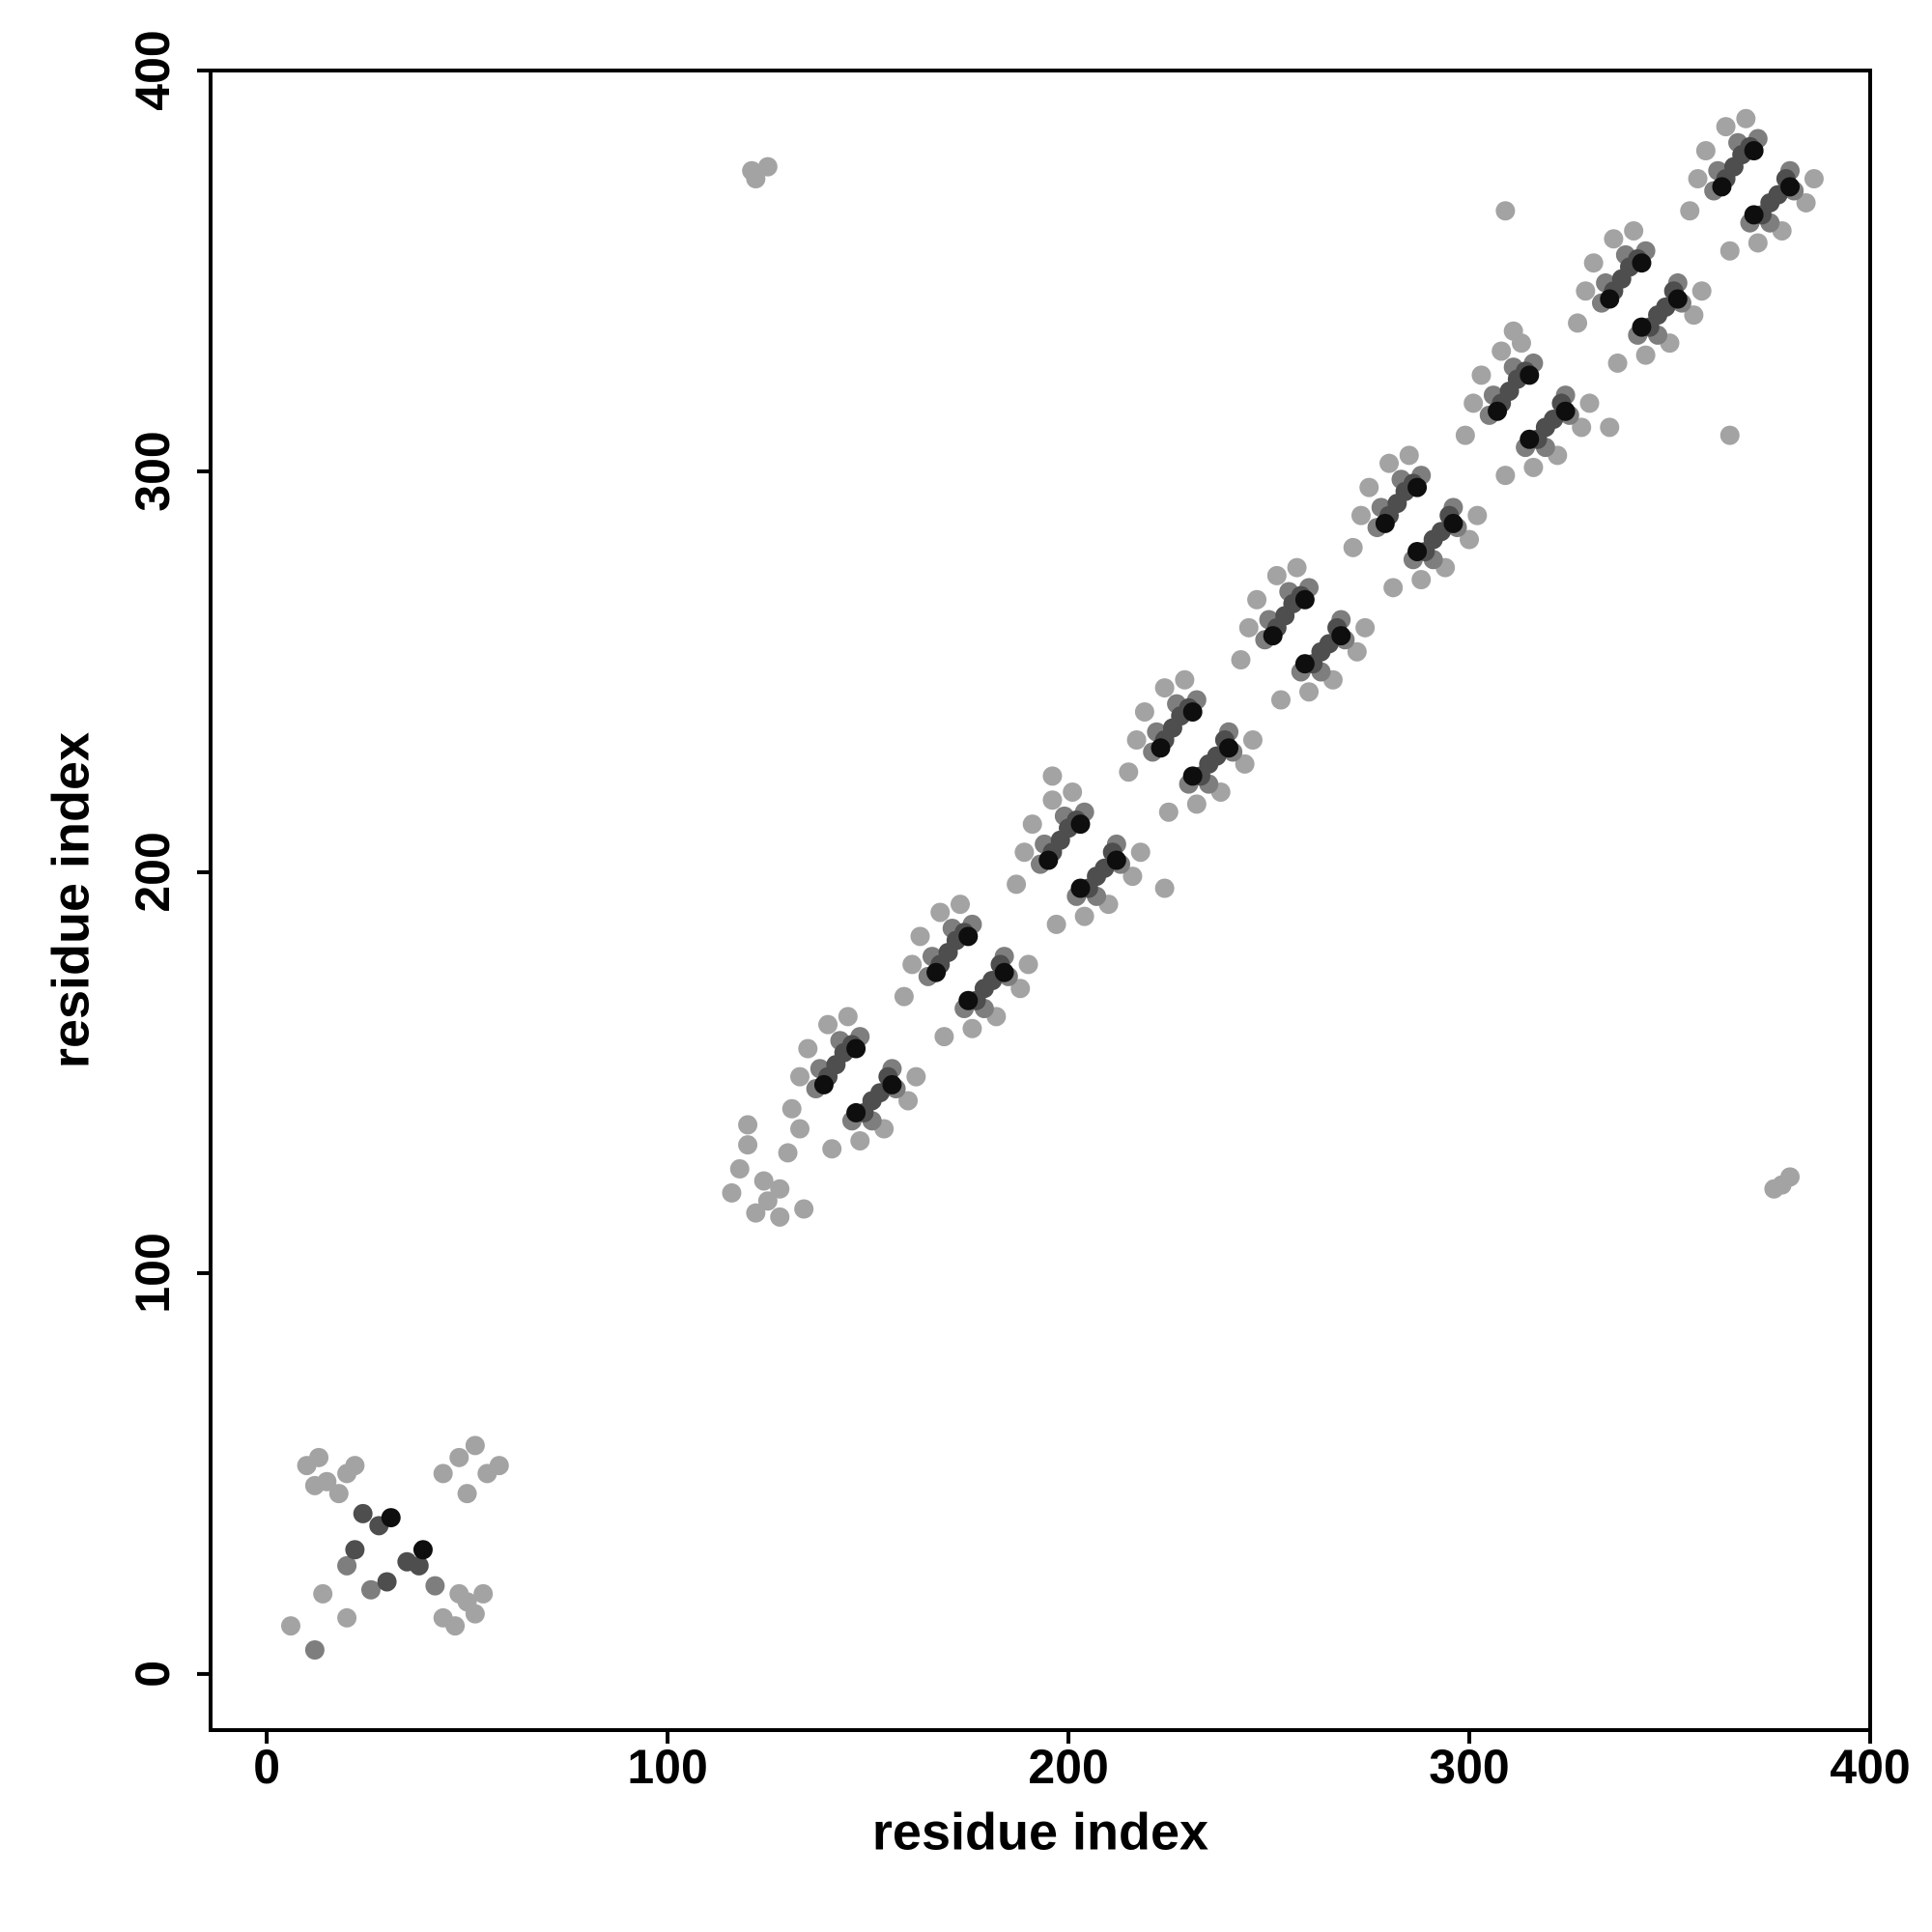 Image resolution: width=1932 pixels, height=1932 pixels. Describe the element at coordinates (153, 1273) in the screenshot. I see `y-tick-label: 100` at that location.